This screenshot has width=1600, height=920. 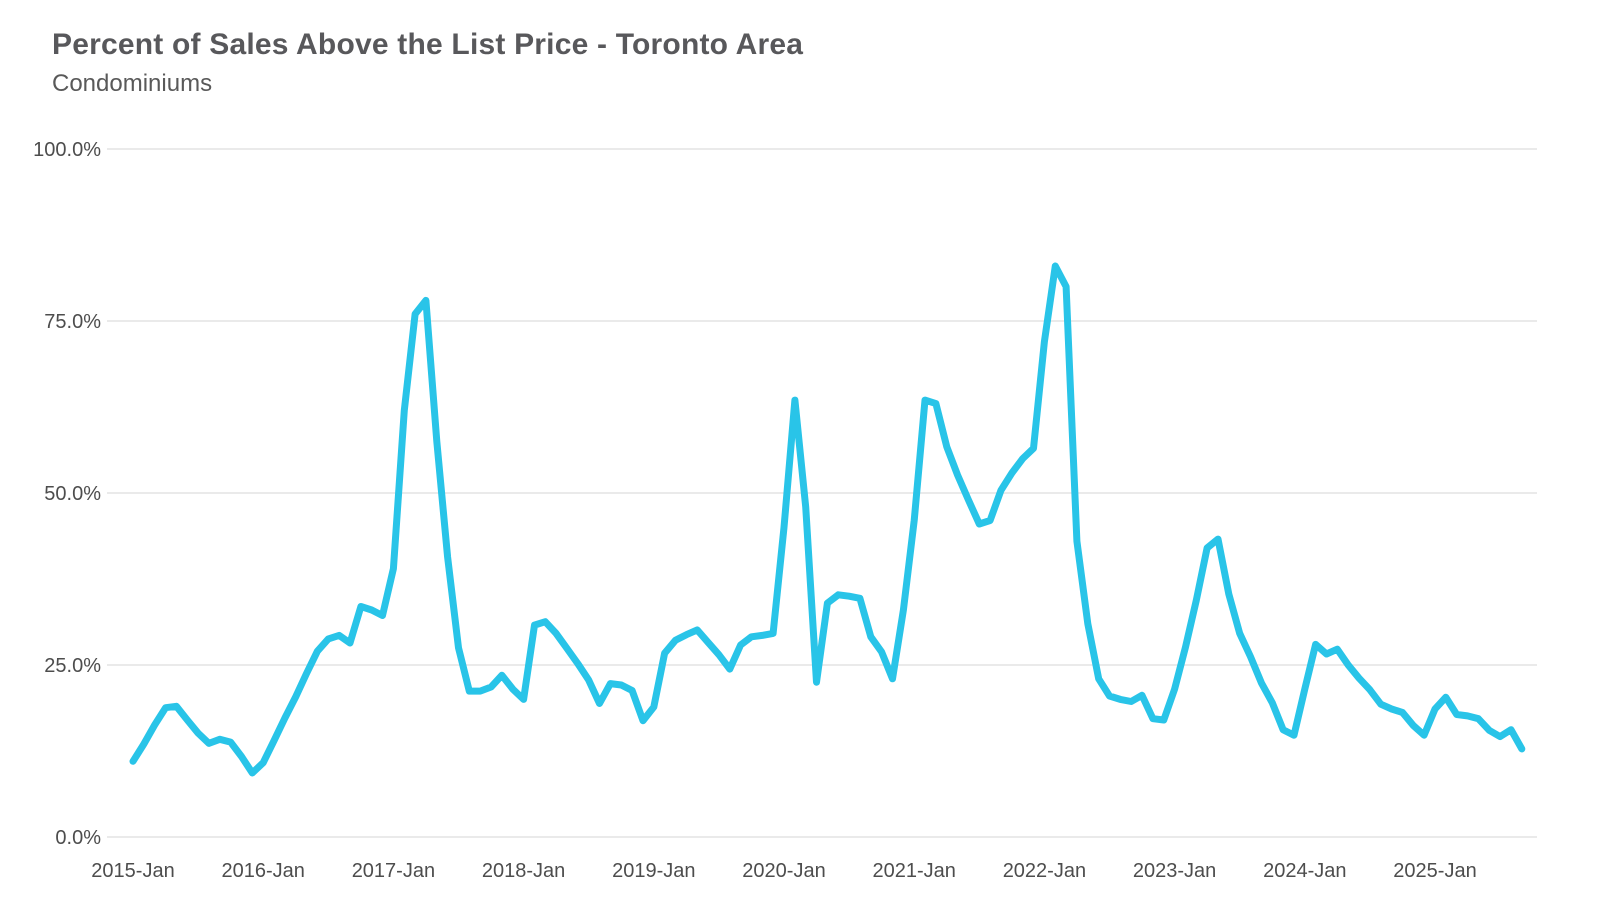 I want to click on x-tick-label: 2015-Jan, so click(x=132, y=871).